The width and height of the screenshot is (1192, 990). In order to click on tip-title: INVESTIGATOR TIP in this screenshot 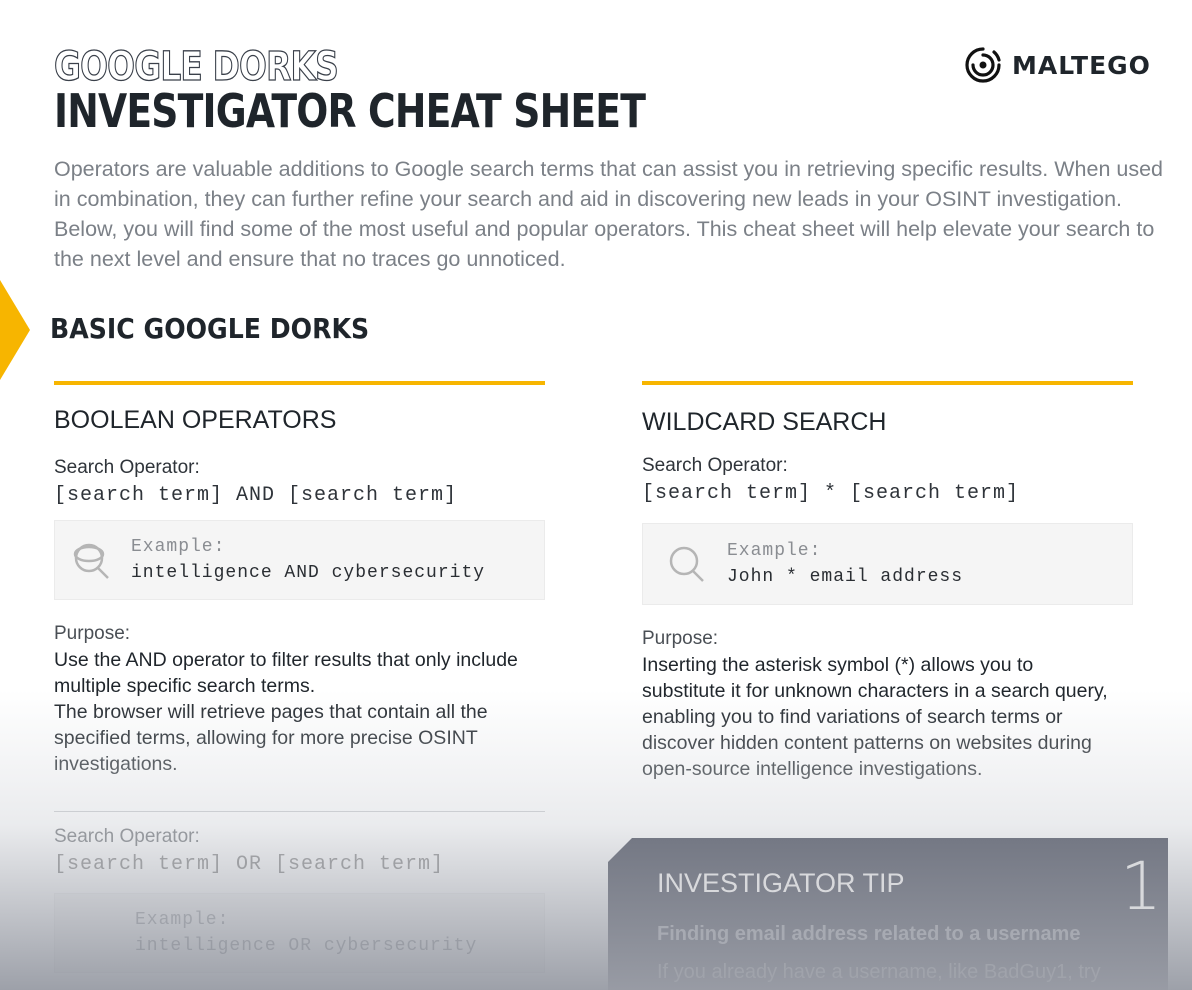, I will do `click(781, 883)`.